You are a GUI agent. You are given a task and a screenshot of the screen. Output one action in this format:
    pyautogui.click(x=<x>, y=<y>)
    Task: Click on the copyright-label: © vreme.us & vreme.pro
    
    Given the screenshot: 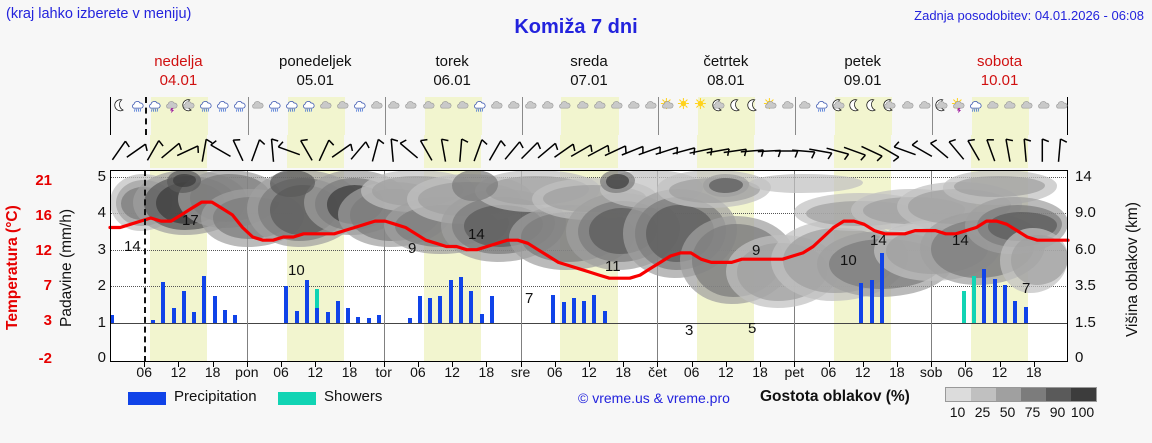 What is the action you would take?
    pyautogui.click(x=654, y=398)
    